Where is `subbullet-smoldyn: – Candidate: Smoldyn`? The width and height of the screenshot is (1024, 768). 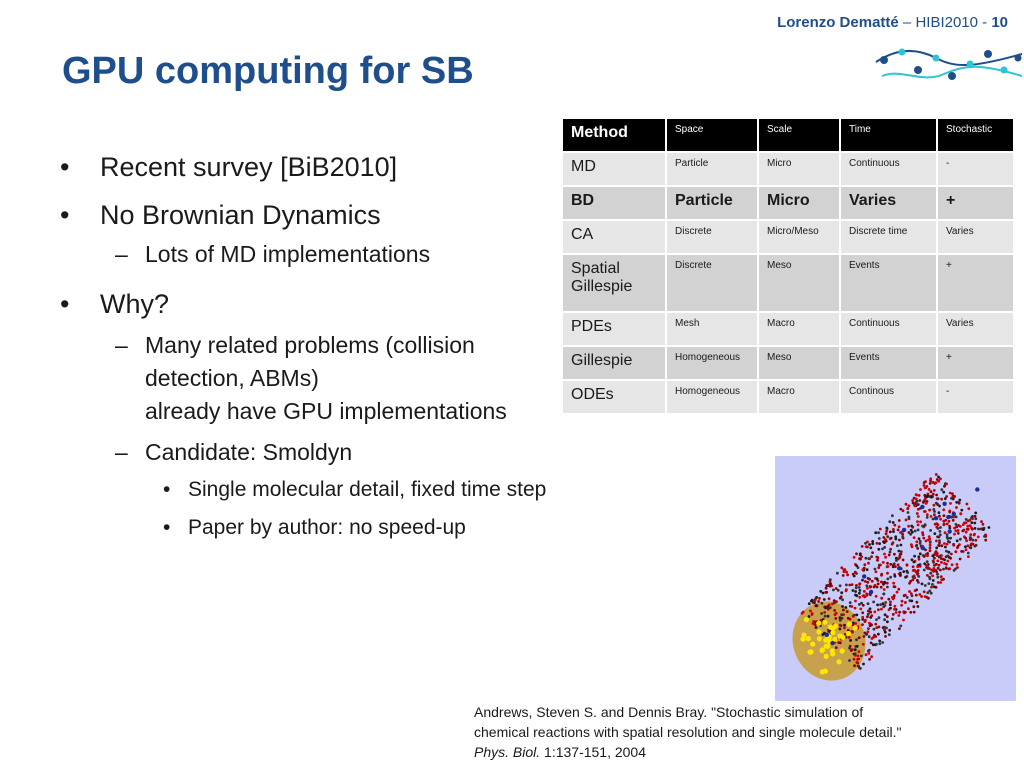 subbullet-smoldyn: – Candidate: Smoldyn is located at coordinates (367, 452).